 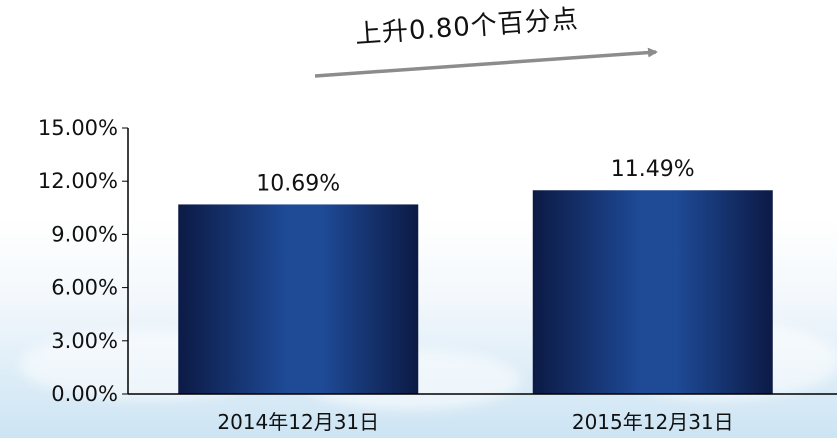 I want to click on trend-arrow, so click(x=486, y=62).